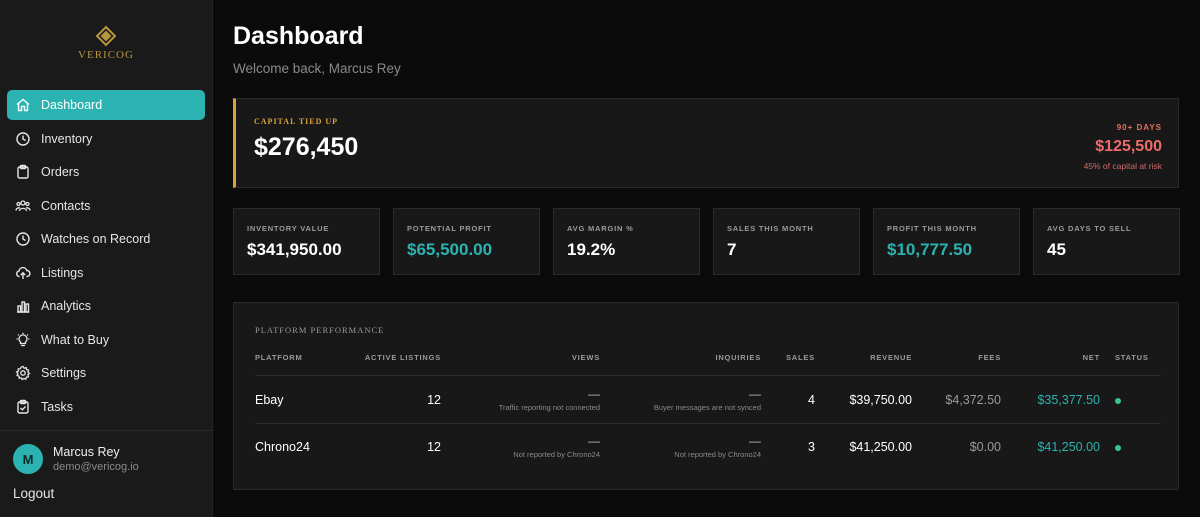 Image resolution: width=1200 pixels, height=517 pixels. Describe the element at coordinates (1089, 228) in the screenshot. I see `stat-label: AVG DAYS TO SELL` at that location.